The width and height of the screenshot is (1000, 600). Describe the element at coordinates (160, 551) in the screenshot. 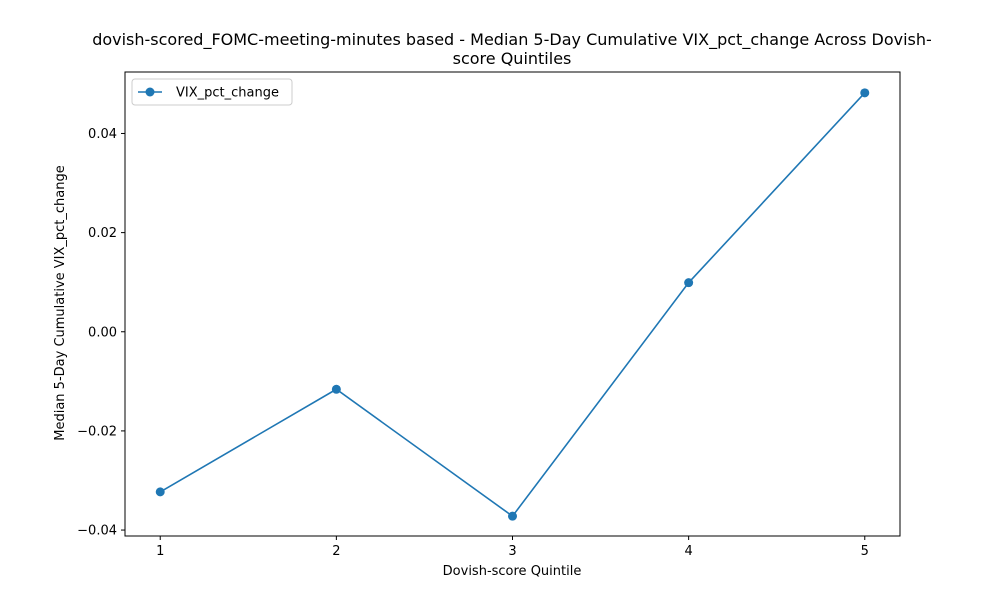

I see `x-tick-label: 1` at that location.